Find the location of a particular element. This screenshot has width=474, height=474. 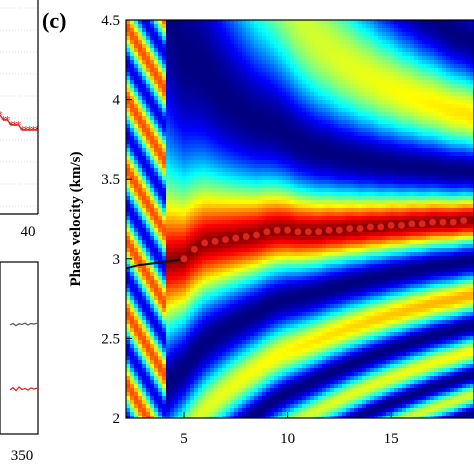

y-tick-label: 3 is located at coordinates (117, 260).